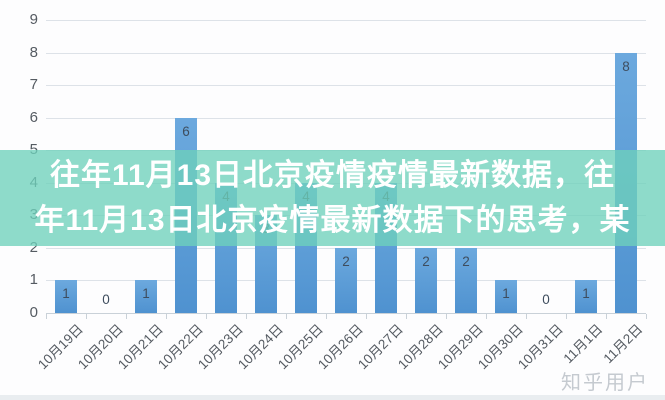  What do you see at coordinates (33, 280) in the screenshot?
I see `y-axis-label: 1` at bounding box center [33, 280].